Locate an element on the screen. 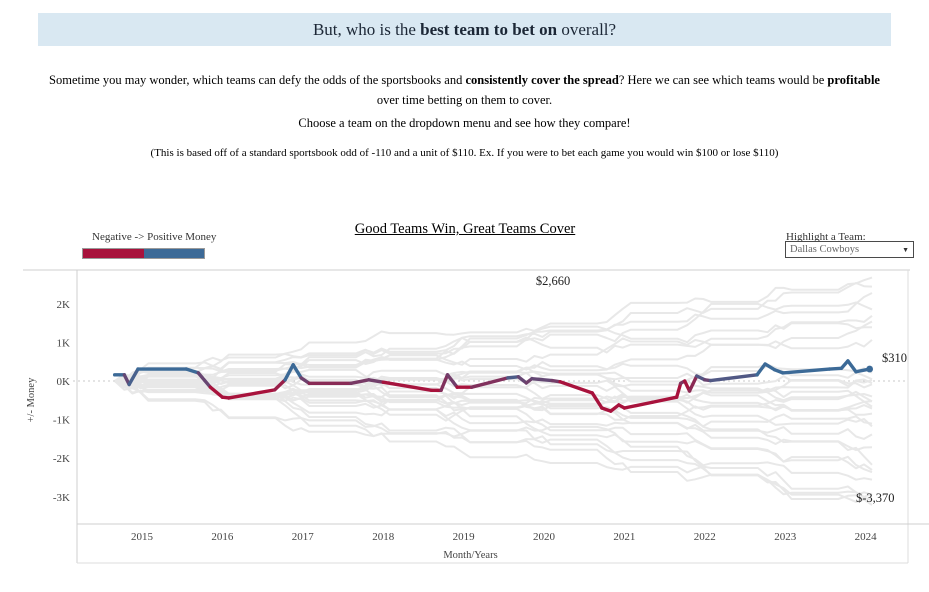 The image size is (929, 592). intro-text: over time betting on them to cover. is located at coordinates (464, 100).